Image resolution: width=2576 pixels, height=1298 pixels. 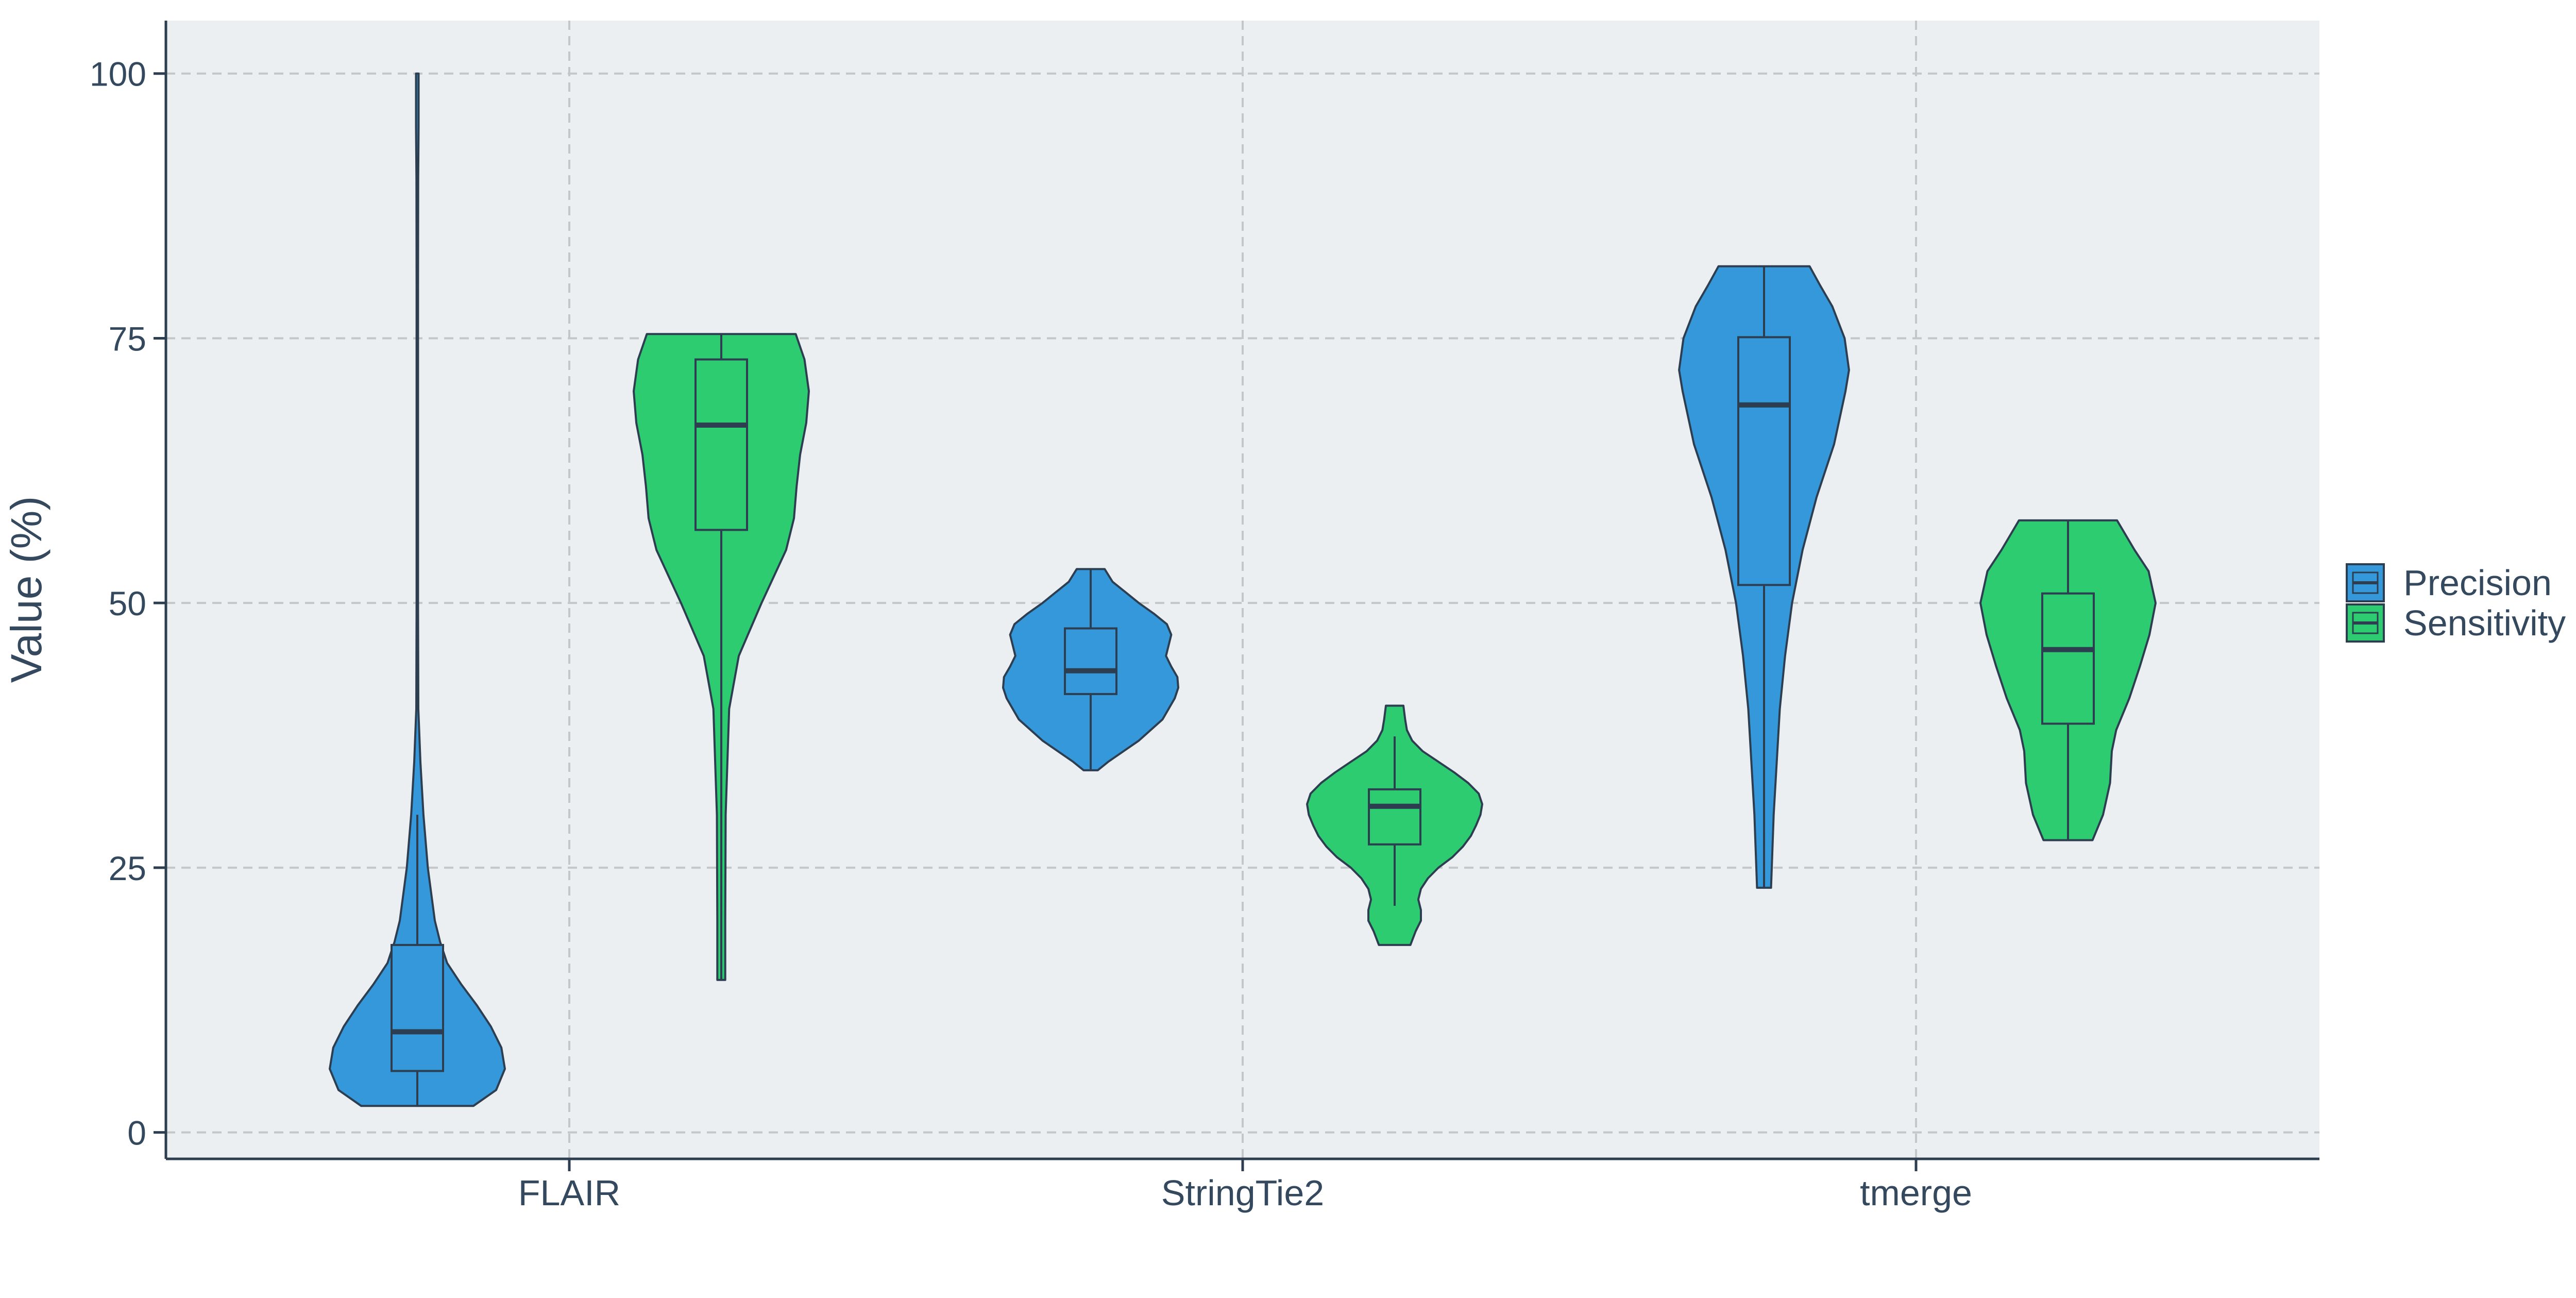 I want to click on y-tick-label: 75, so click(x=127, y=338).